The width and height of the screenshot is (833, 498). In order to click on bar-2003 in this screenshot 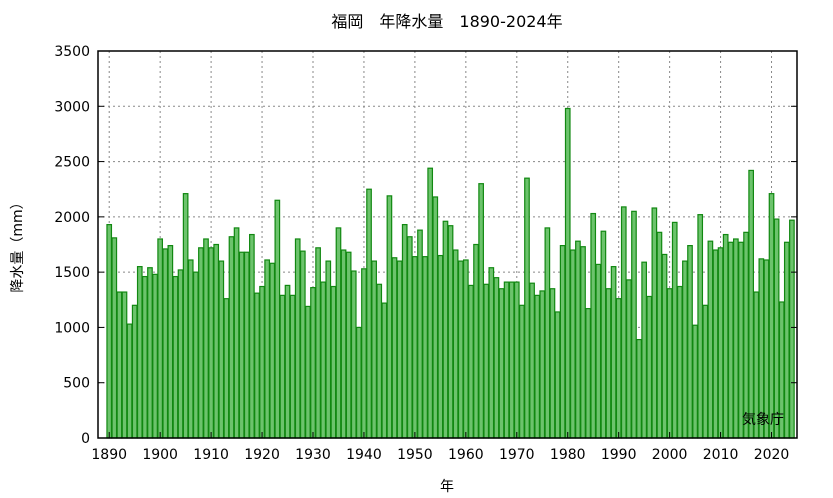, I will do `click(685, 349)`.